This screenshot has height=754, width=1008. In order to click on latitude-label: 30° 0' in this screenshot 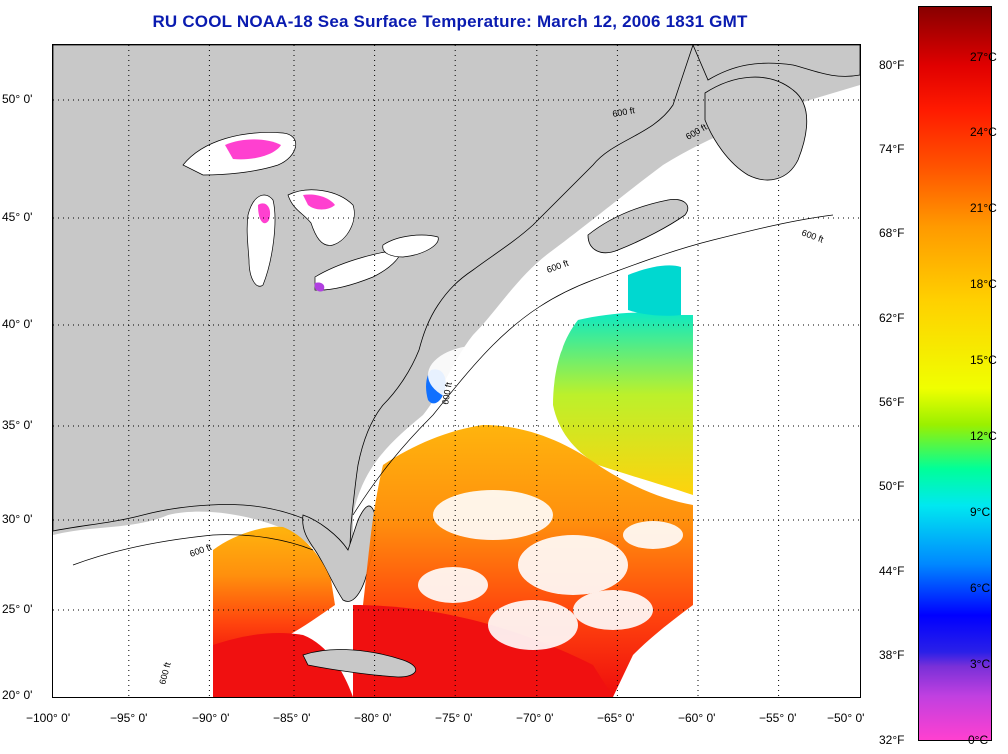, I will do `click(17, 519)`.